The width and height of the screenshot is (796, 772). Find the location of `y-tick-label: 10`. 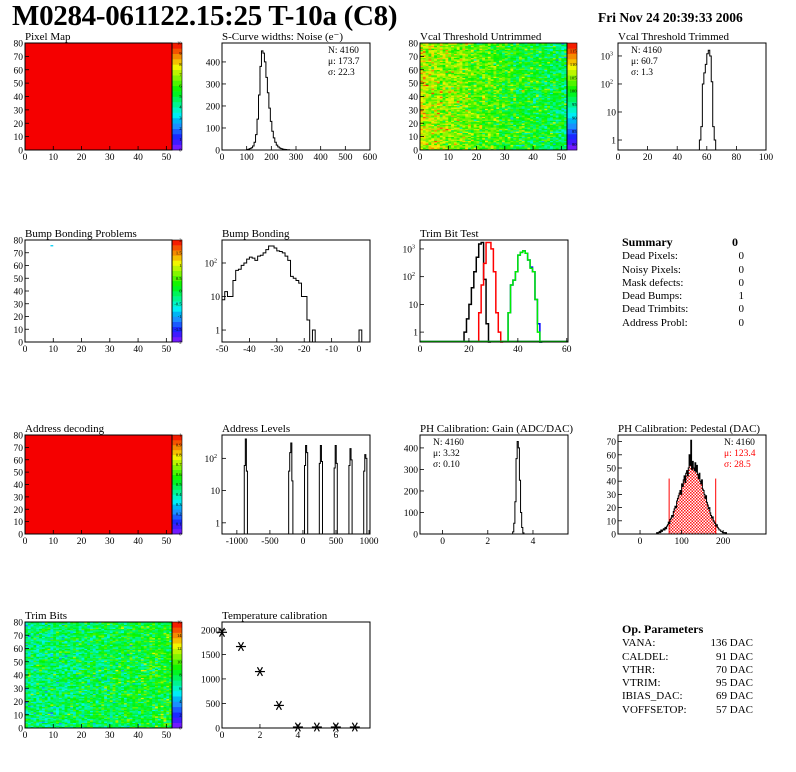

y-tick-label: 10 is located at coordinates (414, 306).